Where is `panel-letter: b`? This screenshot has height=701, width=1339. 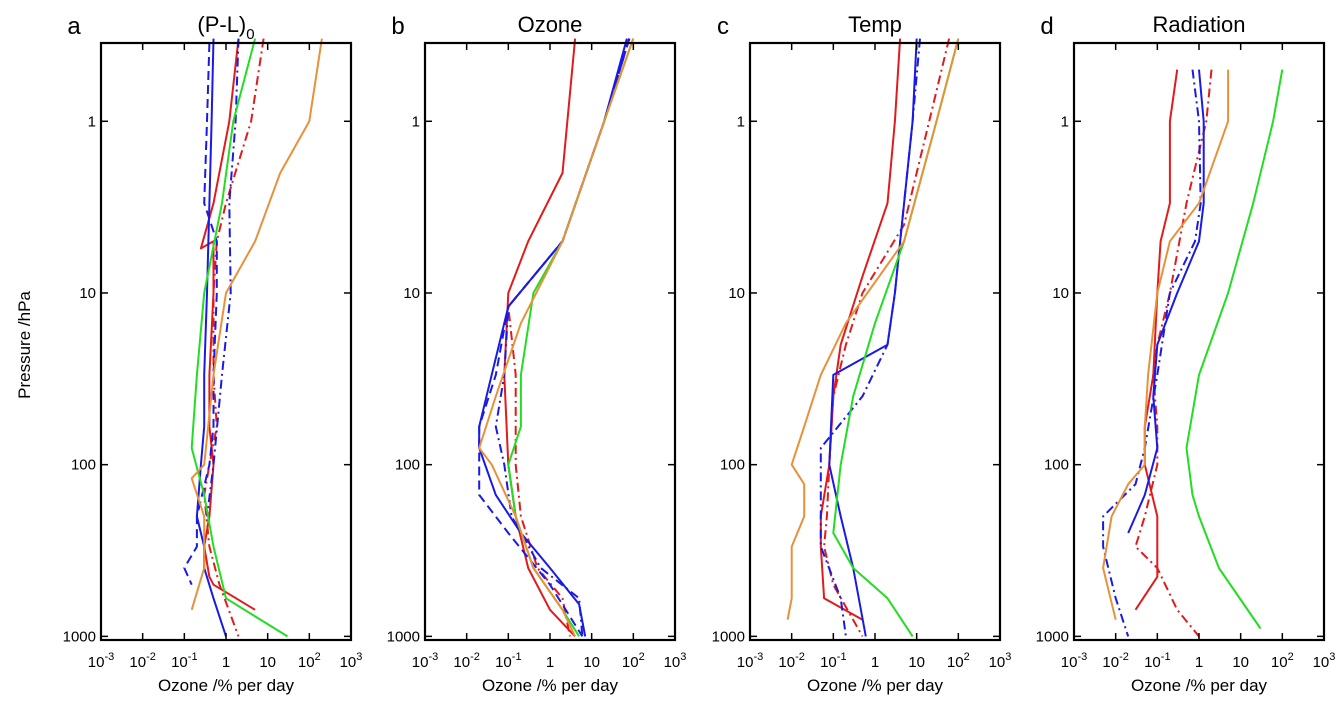
panel-letter: b is located at coordinates (397, 26).